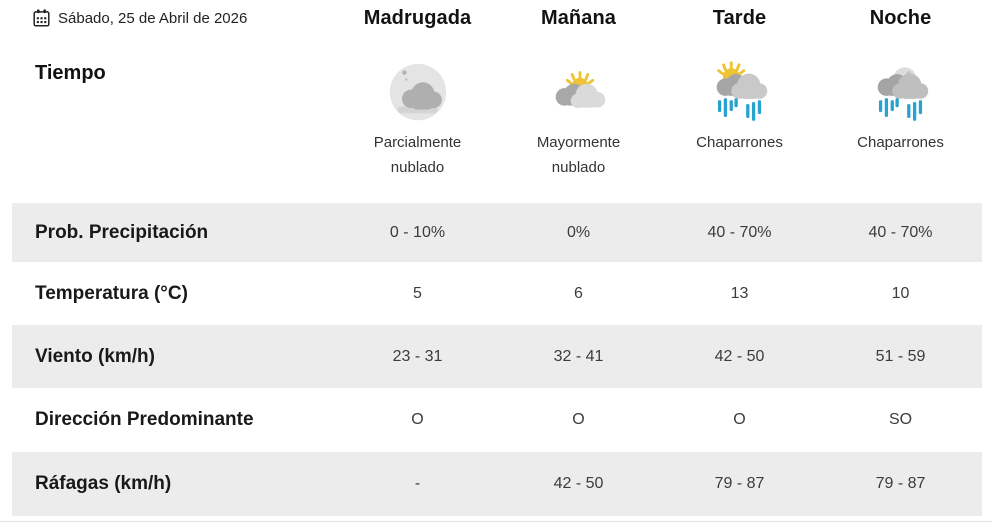  What do you see at coordinates (417, 483) in the screenshot?
I see `cell-value: -` at bounding box center [417, 483].